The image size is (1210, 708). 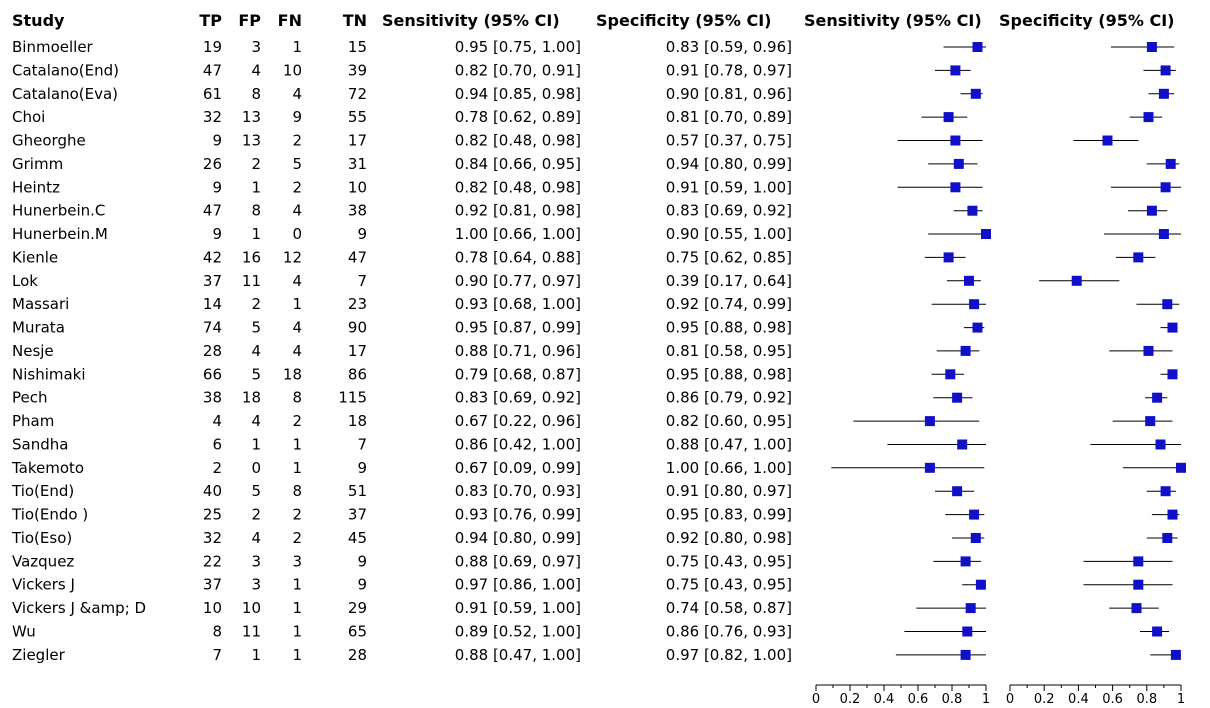 What do you see at coordinates (212, 164) in the screenshot?
I see `tp-value: 26` at bounding box center [212, 164].